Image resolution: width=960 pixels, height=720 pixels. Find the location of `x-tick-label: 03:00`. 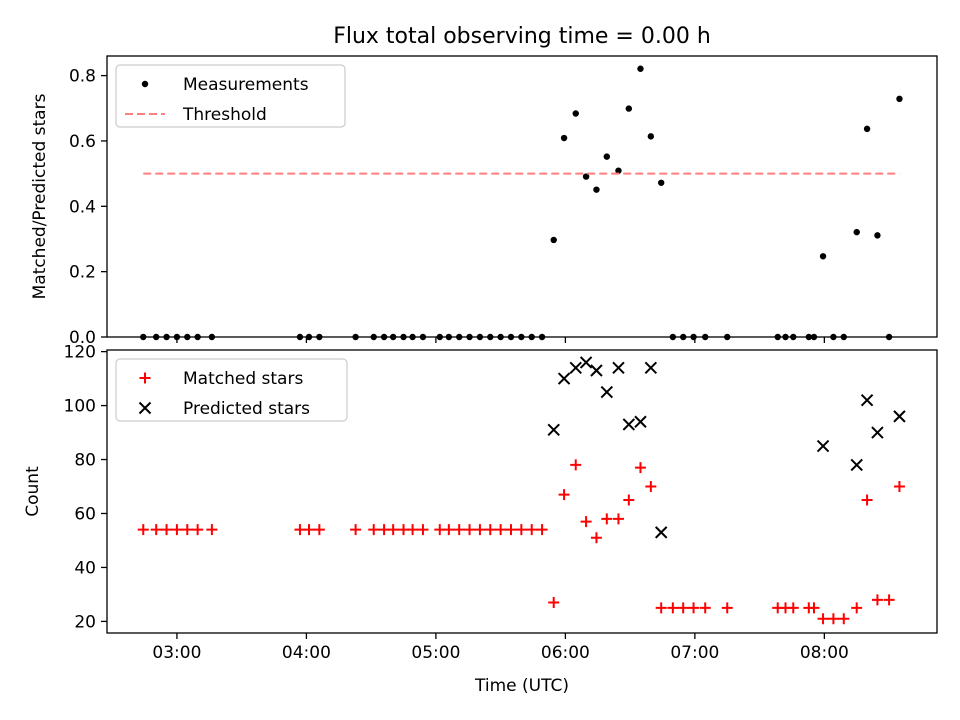

x-tick-label: 03:00 is located at coordinates (176, 653).